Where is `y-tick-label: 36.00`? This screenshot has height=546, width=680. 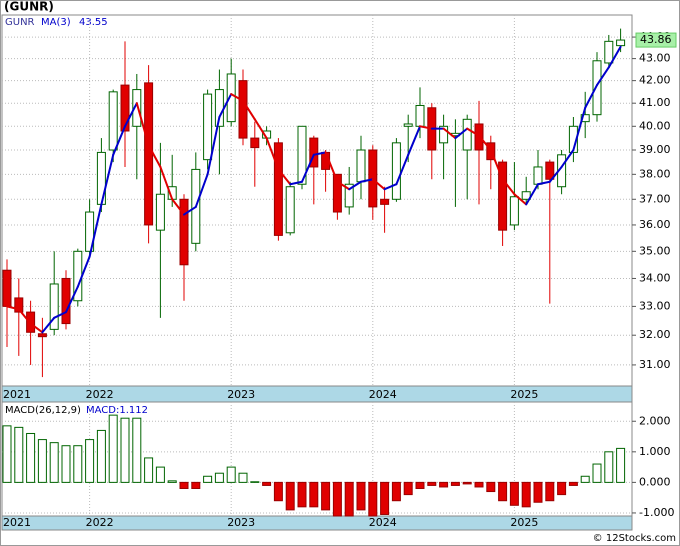 y-tick-label: 36.00 is located at coordinates (655, 224).